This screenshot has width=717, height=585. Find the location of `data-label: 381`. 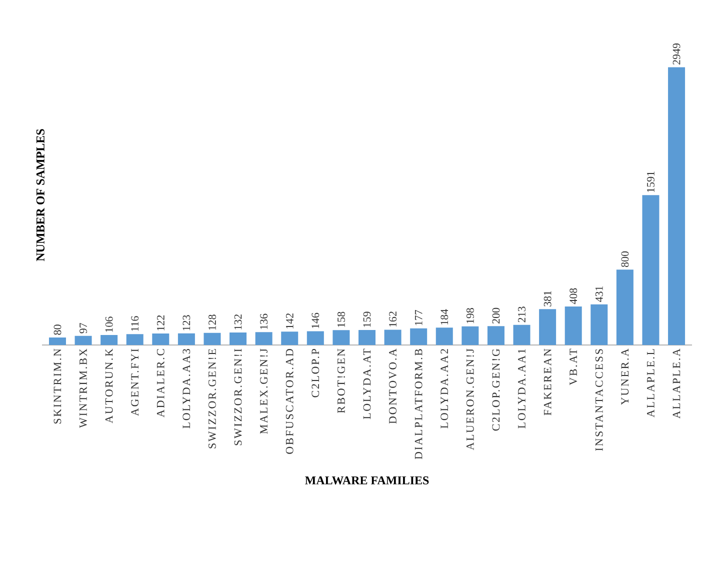

data-label: 381 is located at coordinates (548, 298).